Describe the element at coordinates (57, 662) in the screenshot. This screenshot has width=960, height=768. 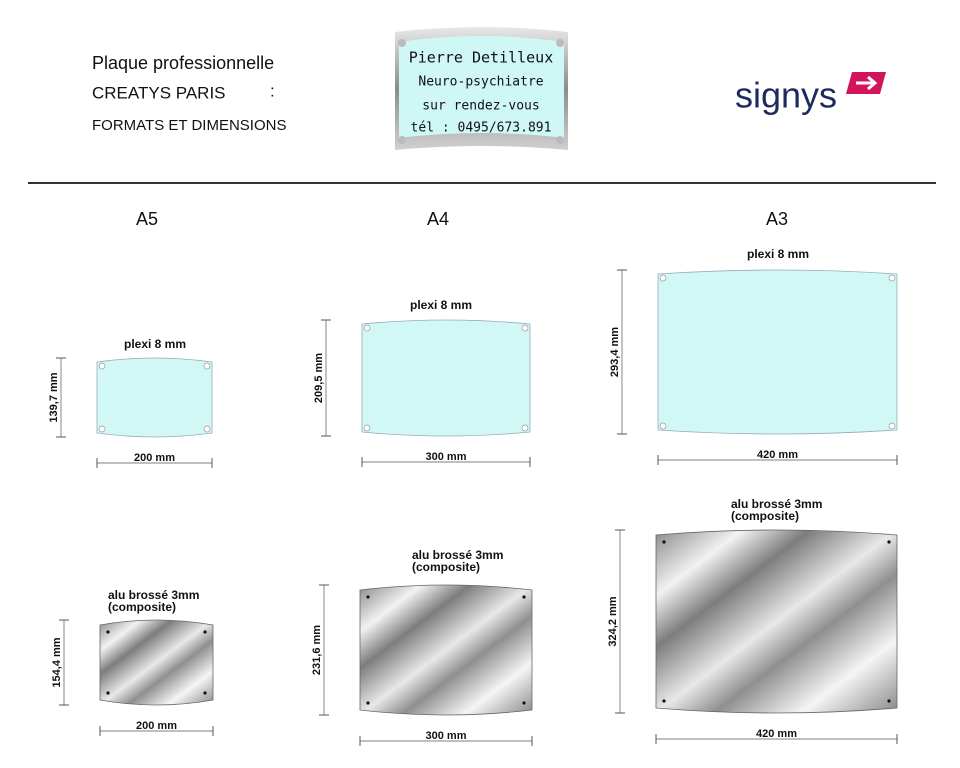
I see `height-label: 154,4 mm` at that location.